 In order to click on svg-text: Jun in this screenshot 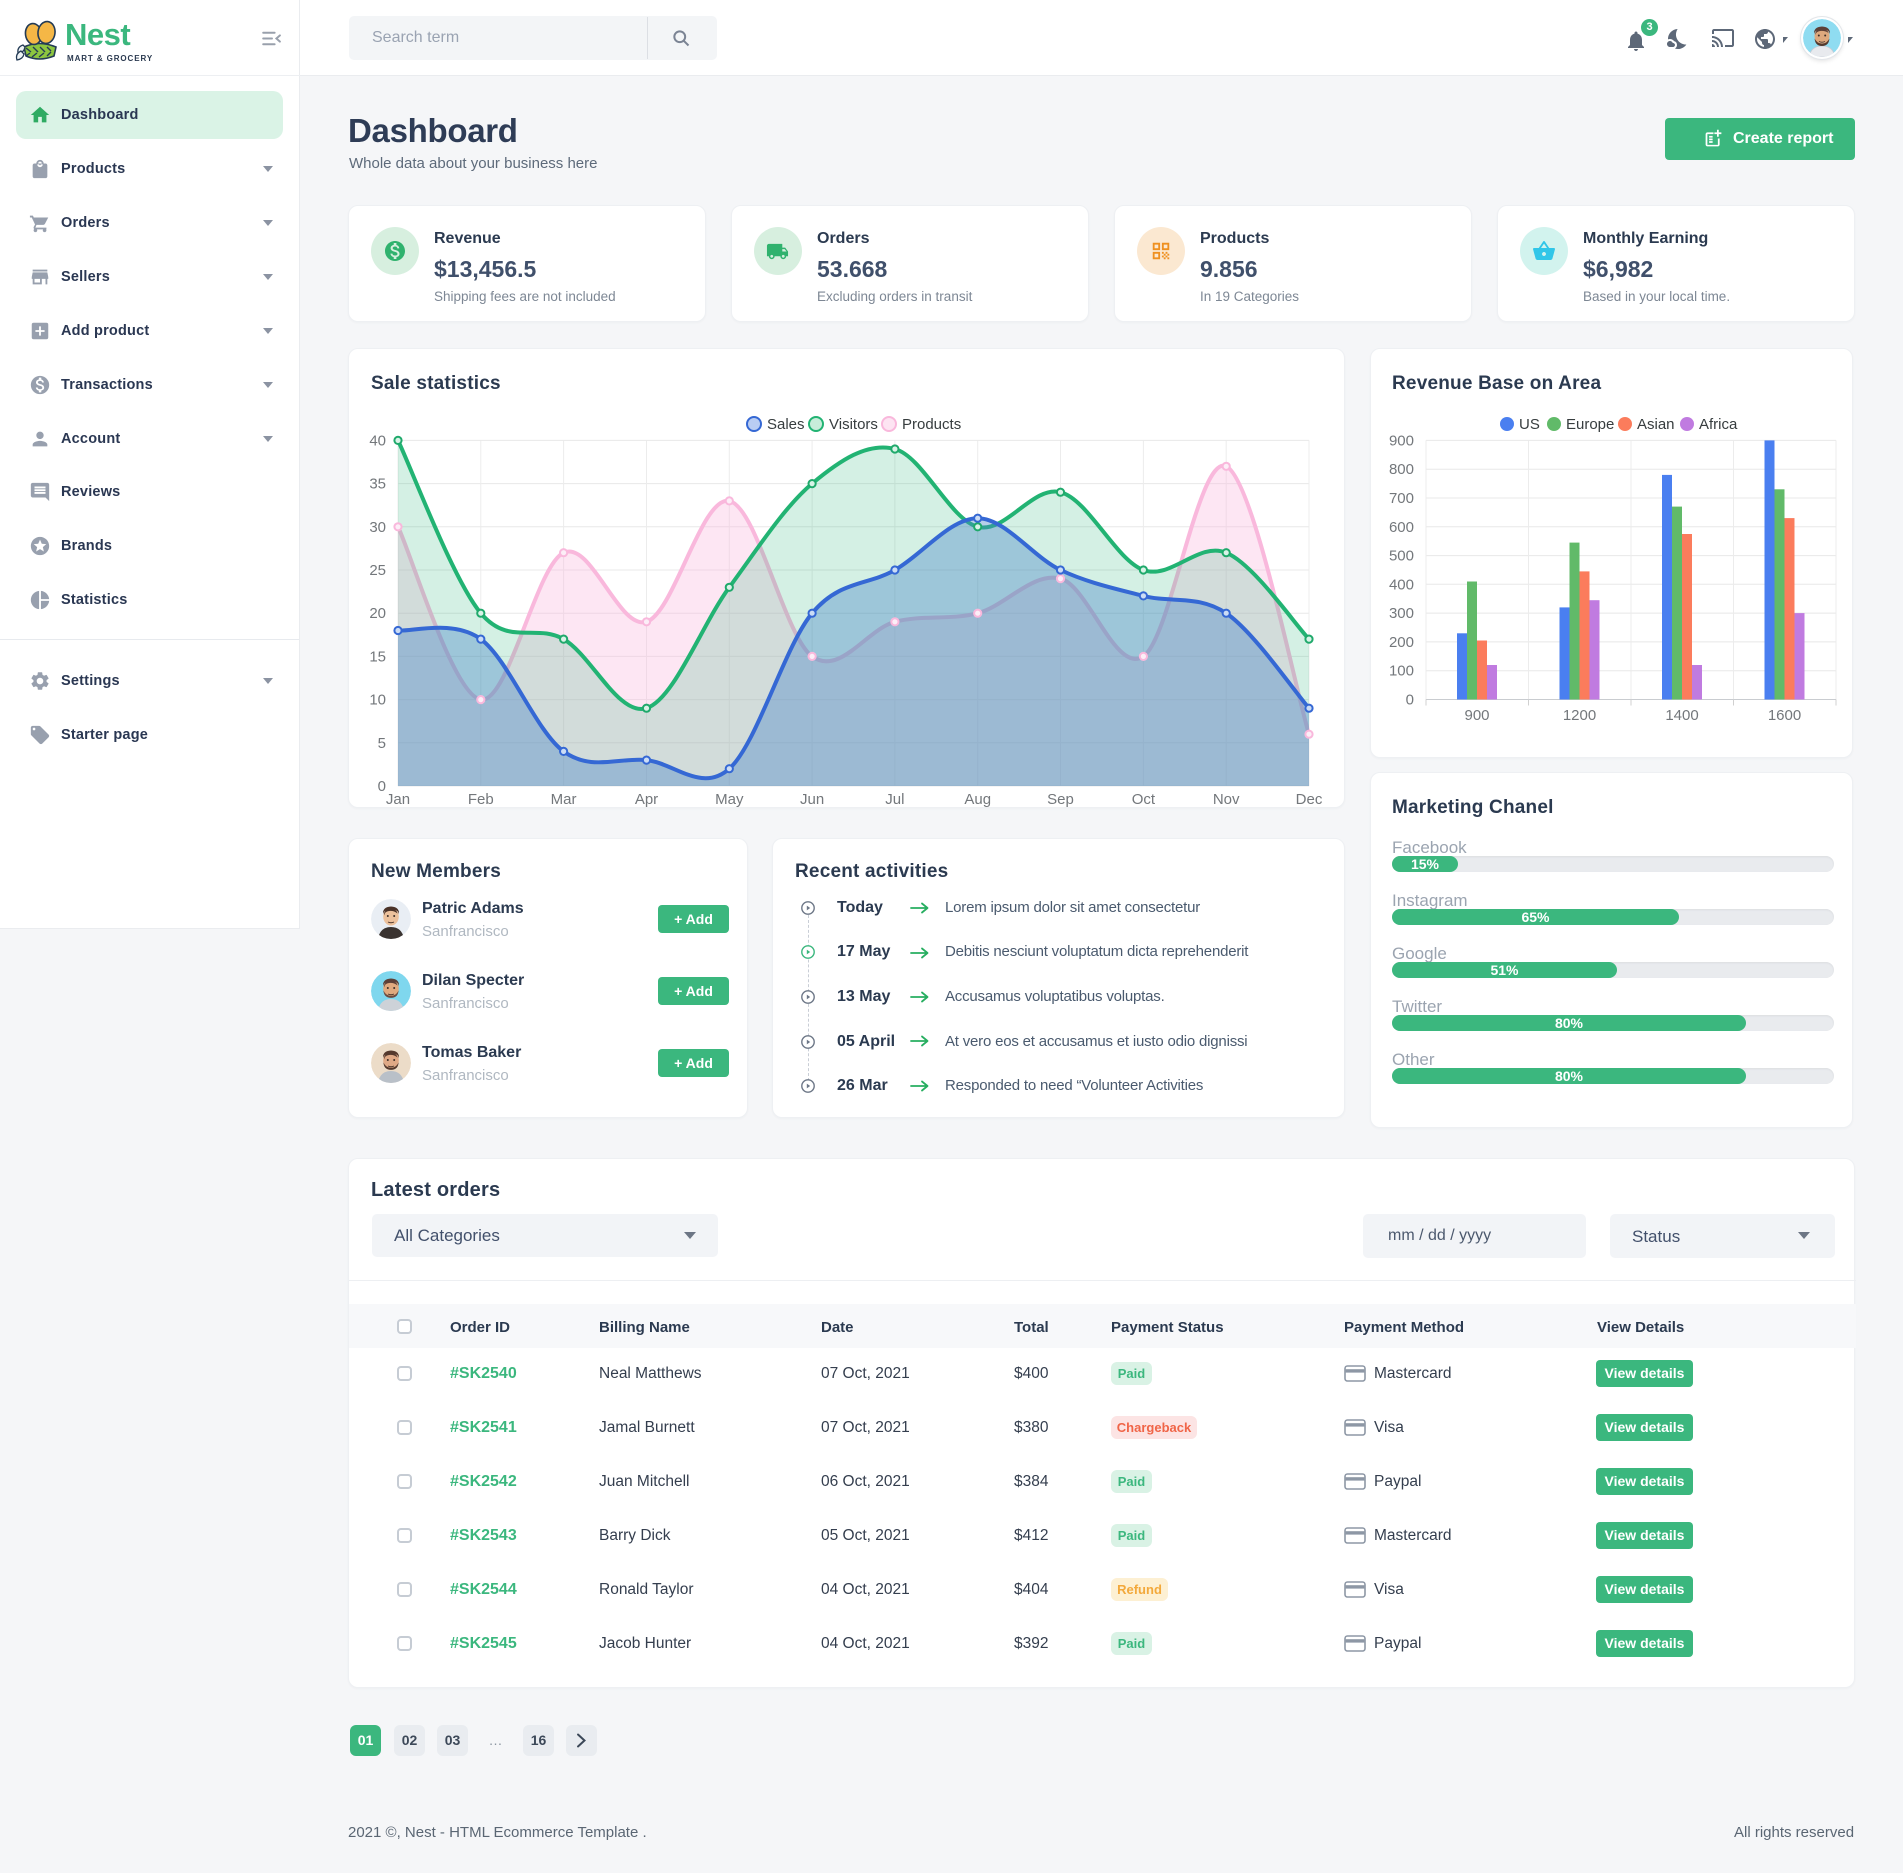, I will do `click(812, 799)`.